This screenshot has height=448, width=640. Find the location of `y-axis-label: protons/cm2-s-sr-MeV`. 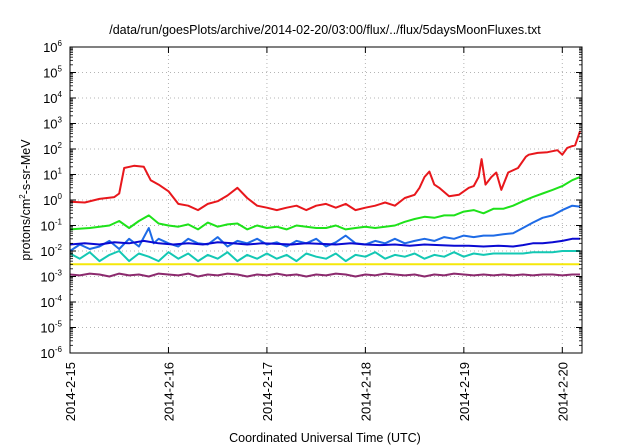

y-axis-label: protons/cm2-s-sr-MeV is located at coordinates (25, 200).